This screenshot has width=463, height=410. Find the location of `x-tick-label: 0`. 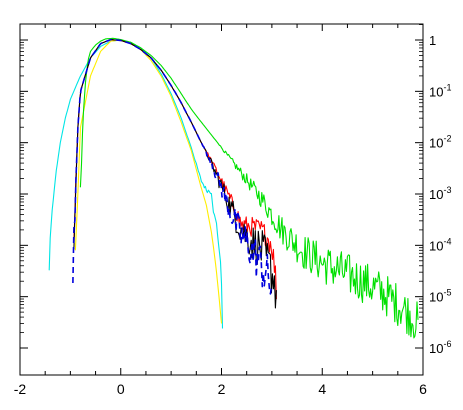

x-tick-label: 0 is located at coordinates (121, 389).